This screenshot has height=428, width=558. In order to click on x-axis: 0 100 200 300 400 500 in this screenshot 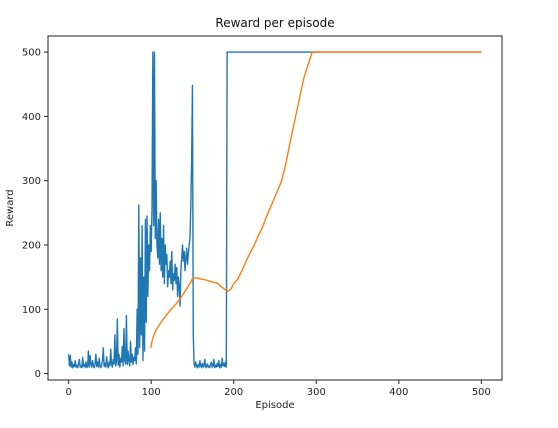, I will do `click(278, 389)`.